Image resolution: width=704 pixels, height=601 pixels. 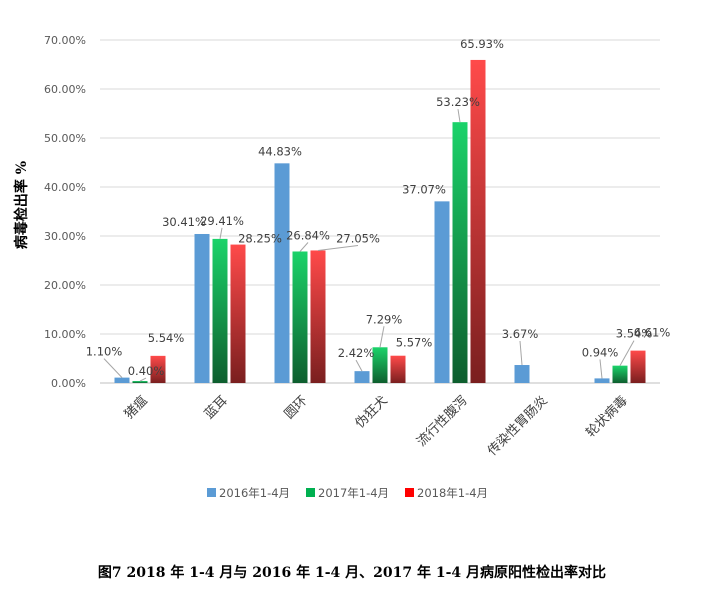 I want to click on y-tick-label: 70.00%, so click(x=65, y=40).